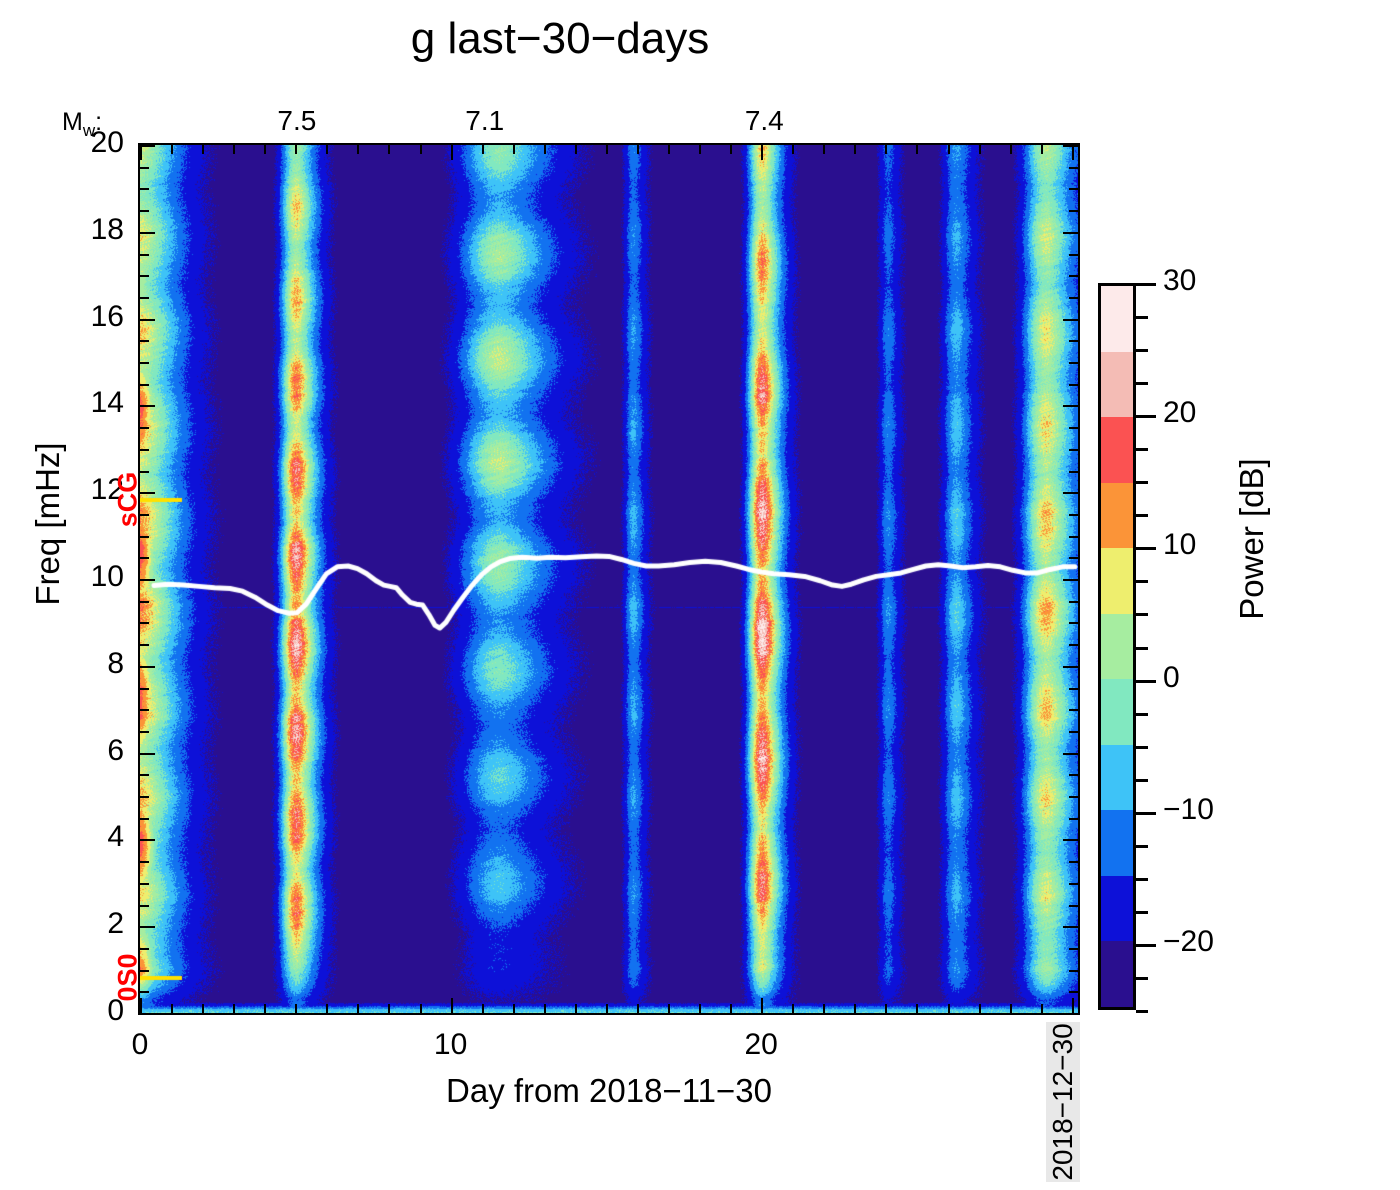 The image size is (1400, 1190). Describe the element at coordinates (450, 1044) in the screenshot. I see `x-axis-tick-label: 10` at that location.